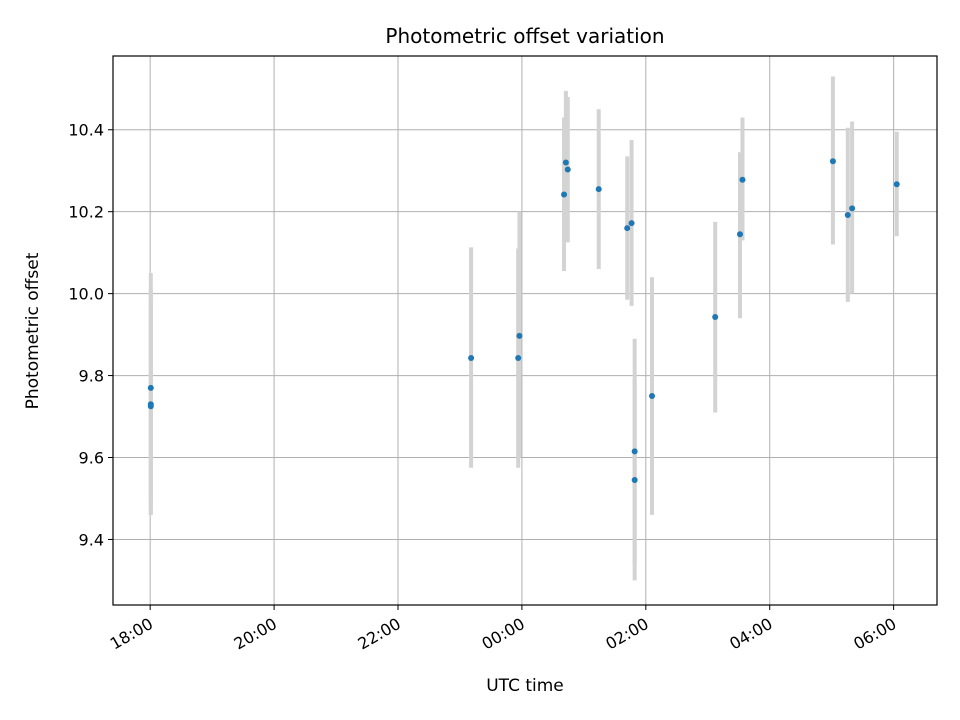 This screenshot has height=720, width=960. Describe the element at coordinates (86, 130) in the screenshot. I see `y-tick-label: 10.4` at that location.